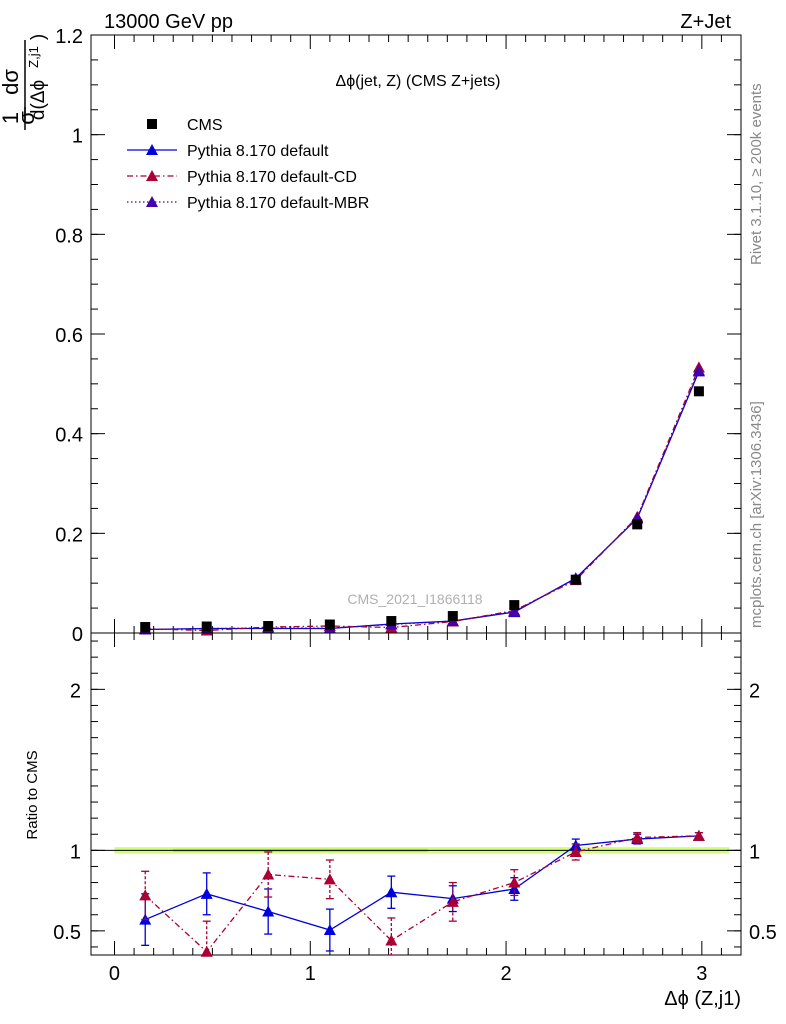  Describe the element at coordinates (414, 599) in the screenshot. I see `watermark: CMS_2021_I1866118` at that location.